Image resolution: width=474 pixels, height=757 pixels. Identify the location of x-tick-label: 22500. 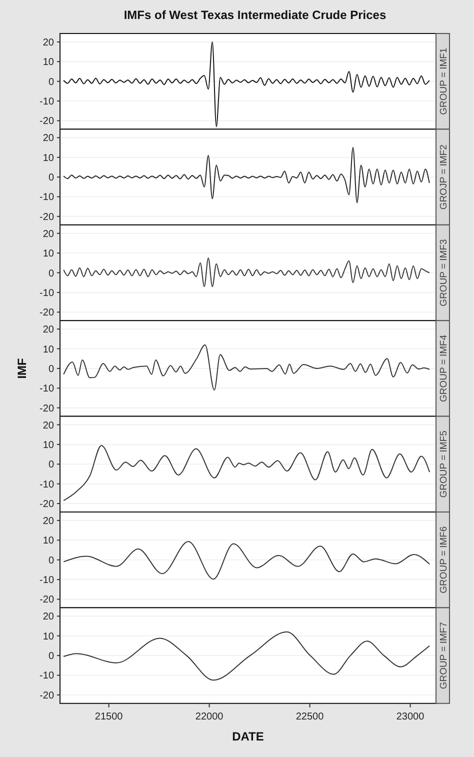
(310, 716).